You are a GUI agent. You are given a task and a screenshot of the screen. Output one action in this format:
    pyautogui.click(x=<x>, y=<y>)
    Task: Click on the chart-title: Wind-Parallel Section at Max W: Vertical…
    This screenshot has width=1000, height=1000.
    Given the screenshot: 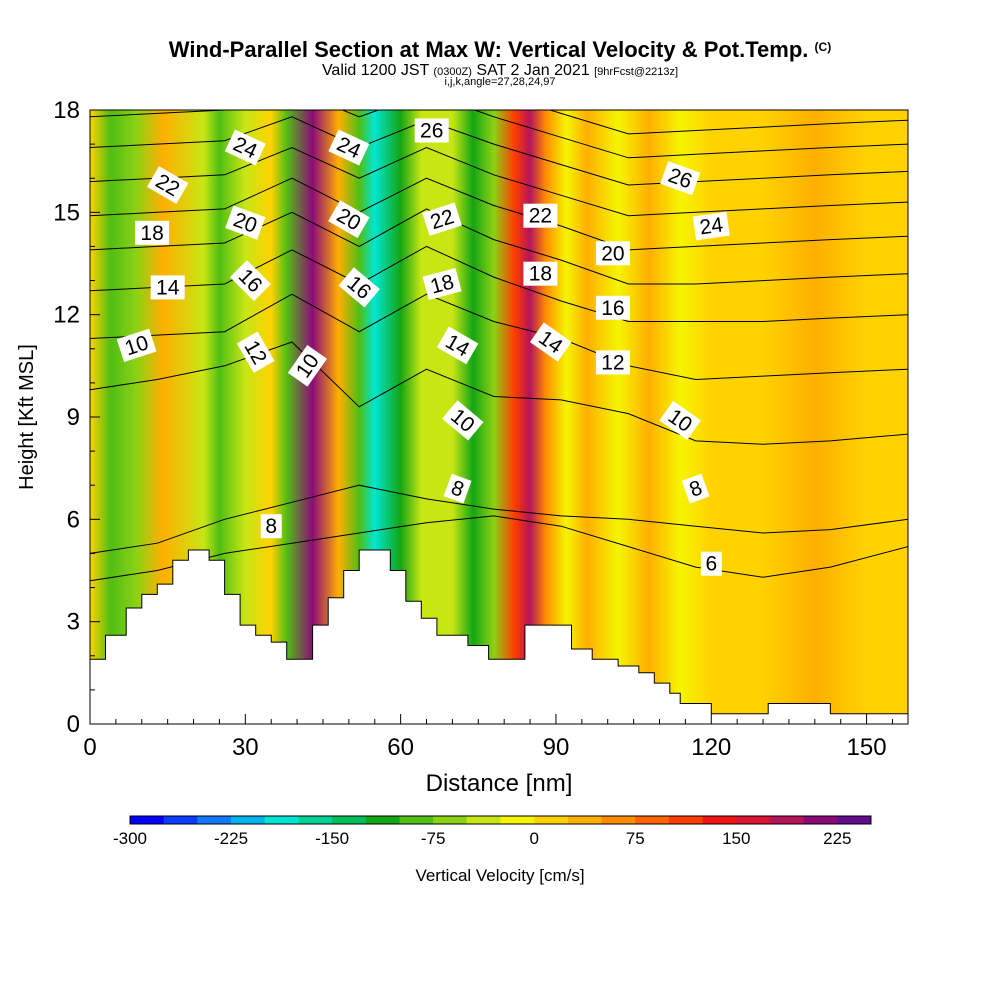 What is the action you would take?
    pyautogui.click(x=500, y=50)
    